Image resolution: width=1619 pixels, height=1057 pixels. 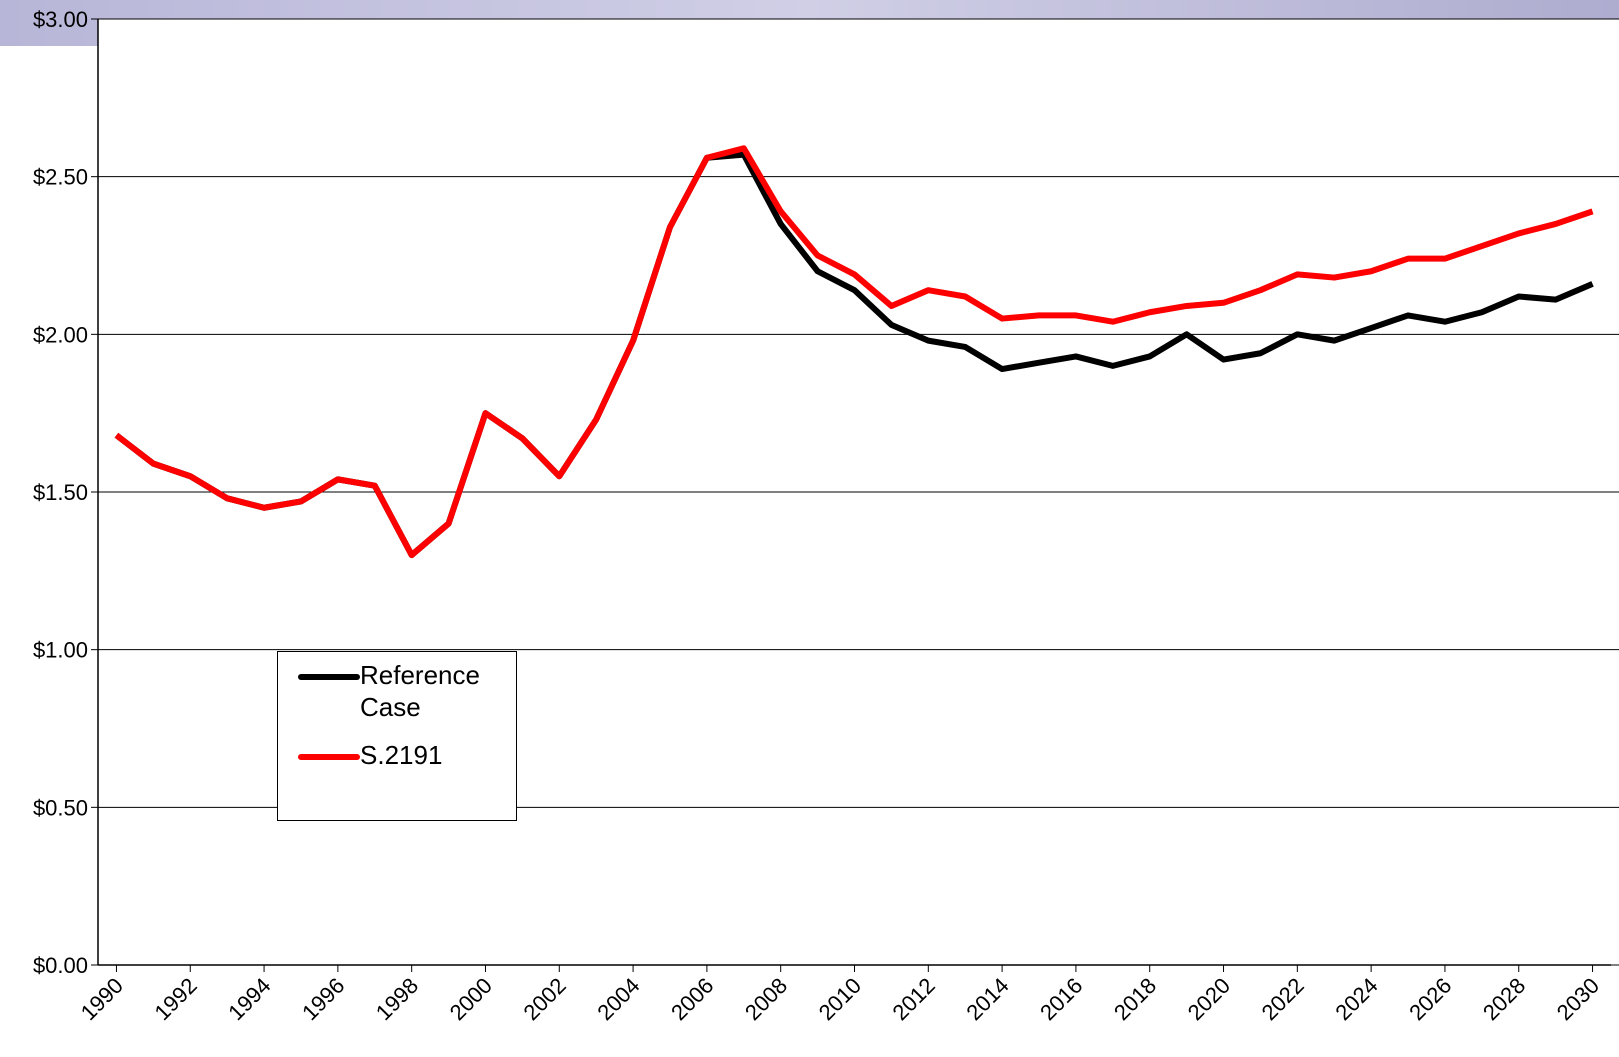 I want to click on legend-label: S.2191, so click(x=401, y=755).